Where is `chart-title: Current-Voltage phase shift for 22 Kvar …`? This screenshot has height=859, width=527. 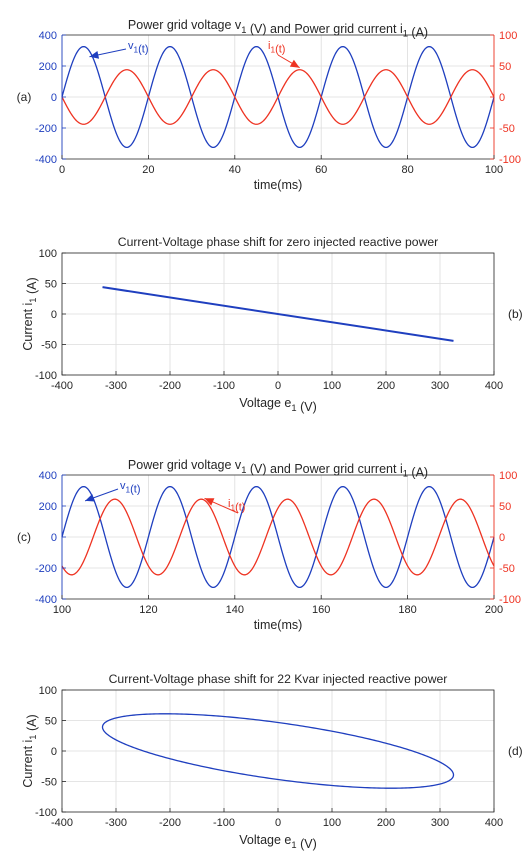 chart-title: Current-Voltage phase shift for 22 Kvar … is located at coordinates (278, 679).